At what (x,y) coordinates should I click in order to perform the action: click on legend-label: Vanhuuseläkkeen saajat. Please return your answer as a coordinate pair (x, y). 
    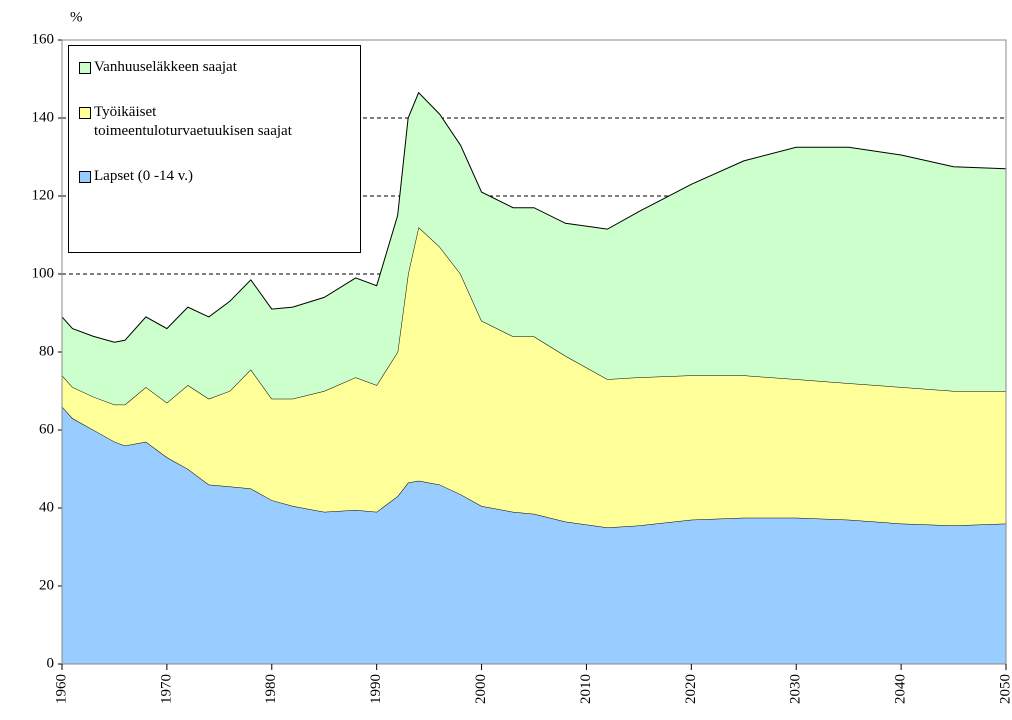
    Looking at the image, I should click on (165, 67).